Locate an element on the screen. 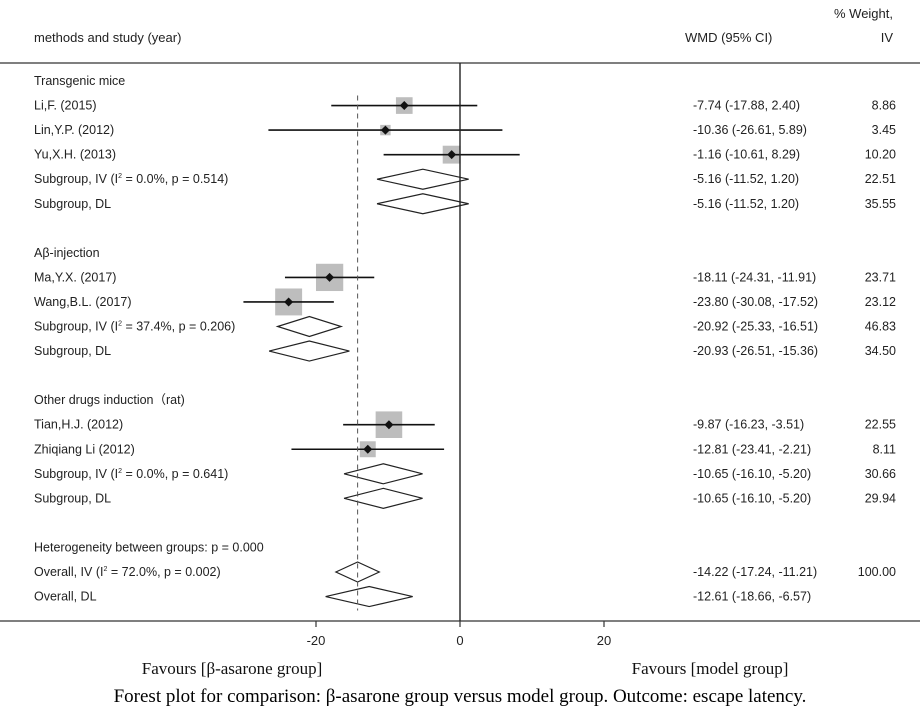 The height and width of the screenshot is (723, 920). effect-ci-value: -12.61 (-18.66, -6.57) is located at coordinates (752, 597).